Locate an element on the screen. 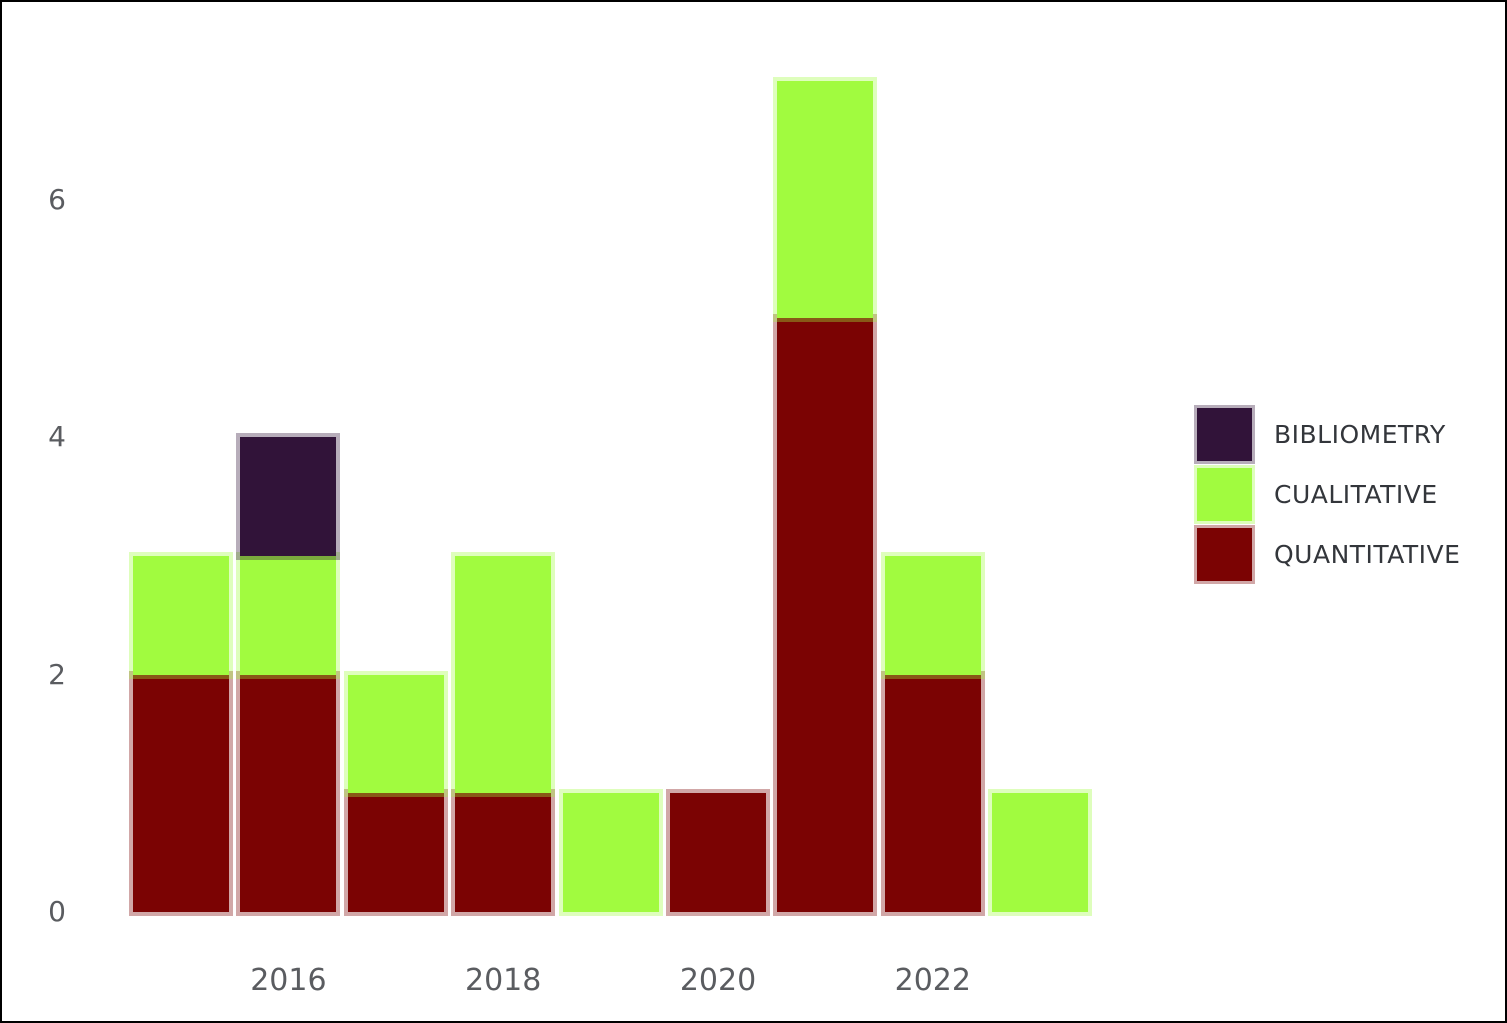  y-axis-tick-label: 6 is located at coordinates (57, 199).